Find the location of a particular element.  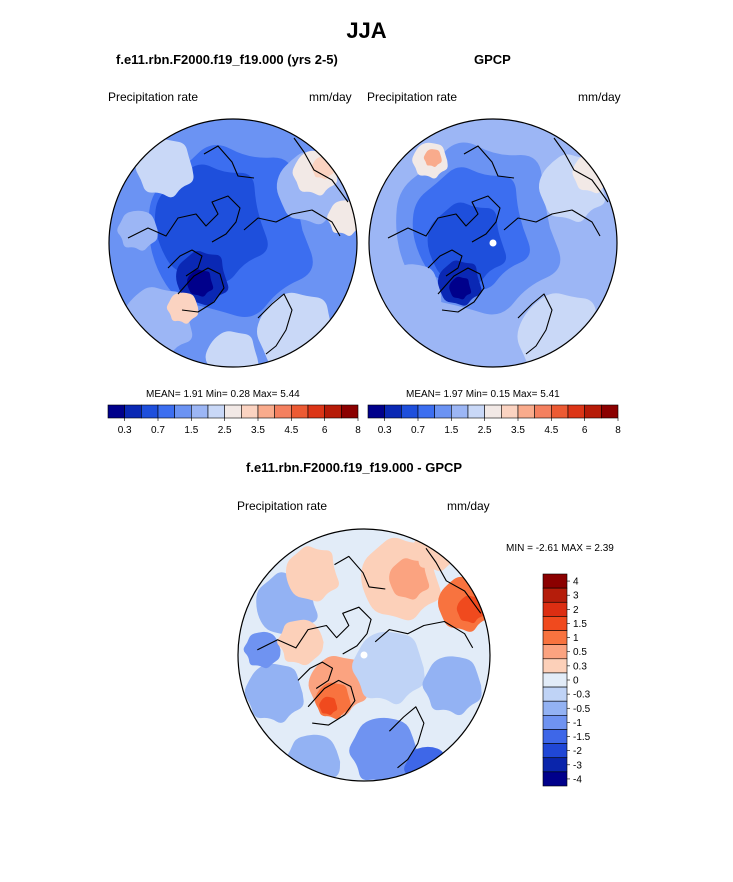

obs-colorbar: 0.3 0.7 1.5 2.5 3.5 4.5 6 8 is located at coordinates (494, 420).